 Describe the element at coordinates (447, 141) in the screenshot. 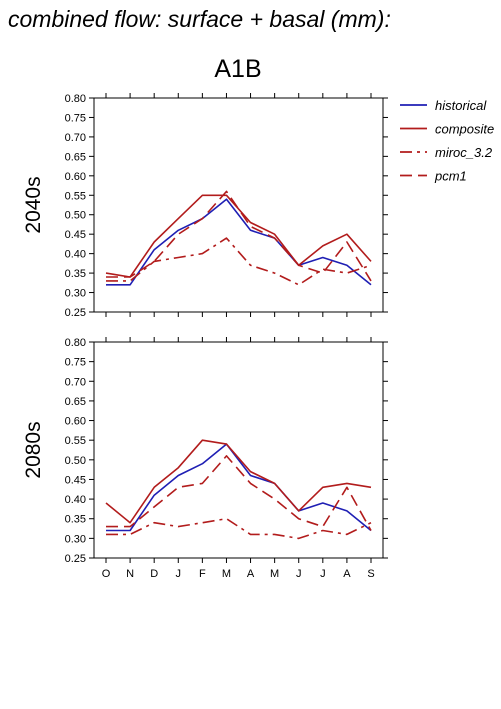

I see `legend: historical composite miroc_3.2 pcm1` at that location.